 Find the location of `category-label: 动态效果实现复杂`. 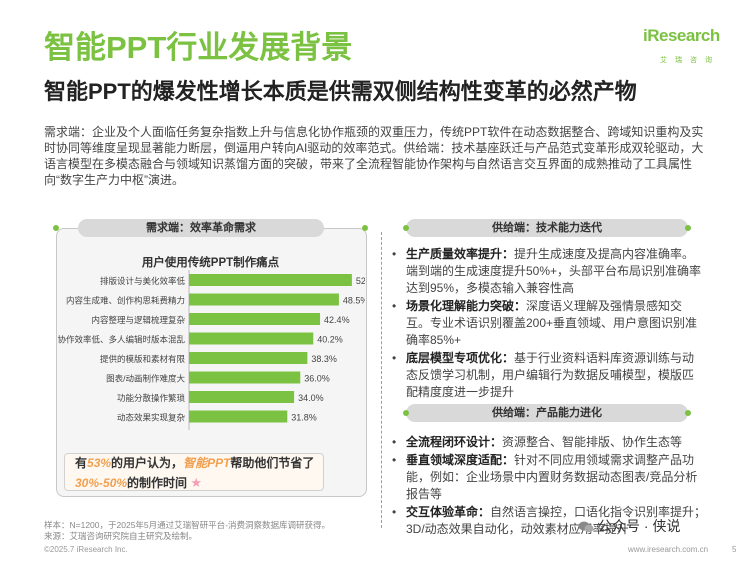

category-label: 动态效果实现复杂 is located at coordinates (151, 418).